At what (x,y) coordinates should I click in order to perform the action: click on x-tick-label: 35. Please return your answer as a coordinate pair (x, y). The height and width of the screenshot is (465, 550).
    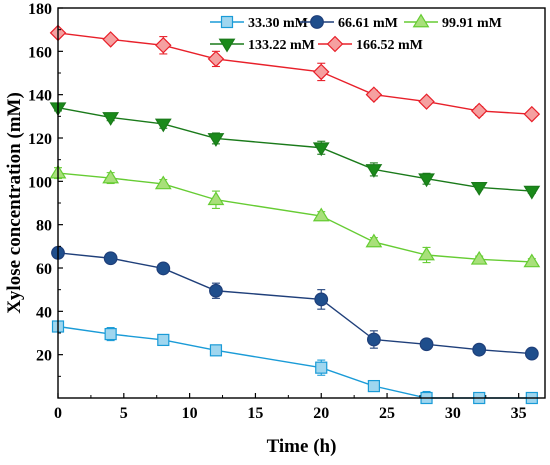
    Looking at the image, I should click on (519, 413).